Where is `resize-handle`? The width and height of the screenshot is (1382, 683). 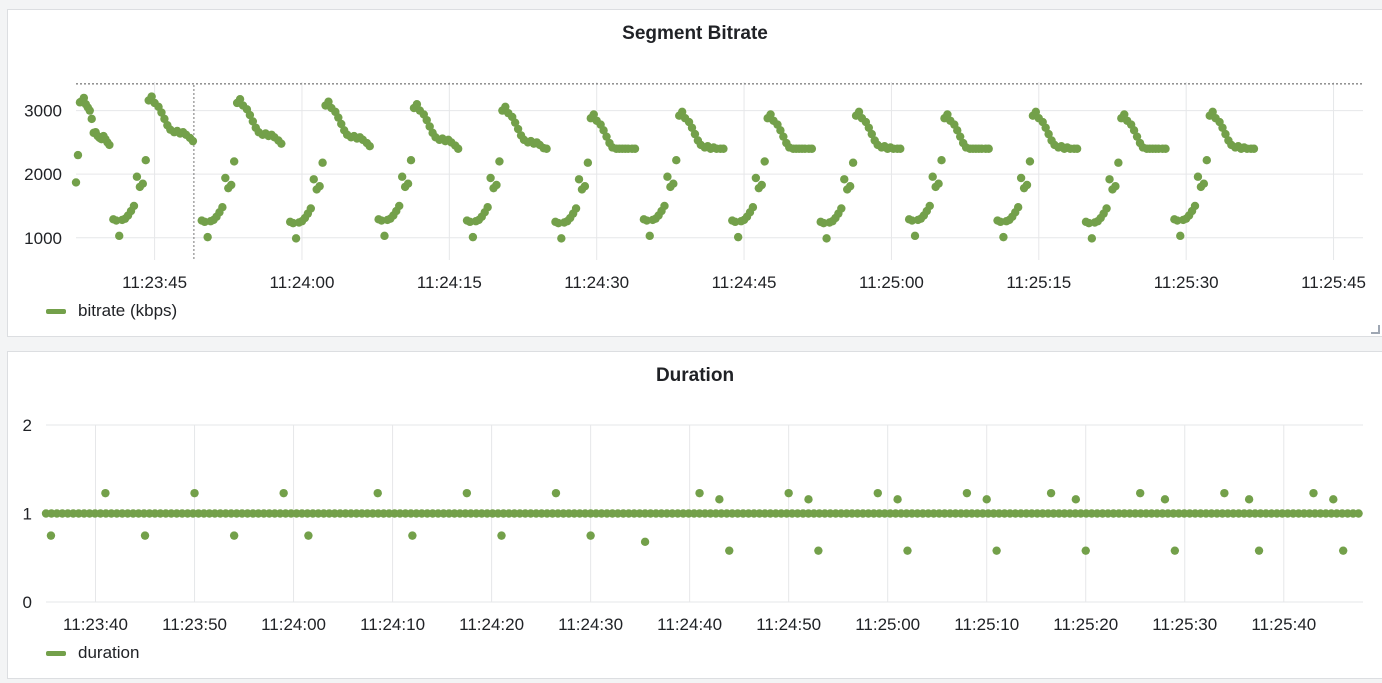 resize-handle is located at coordinates (1375, 329).